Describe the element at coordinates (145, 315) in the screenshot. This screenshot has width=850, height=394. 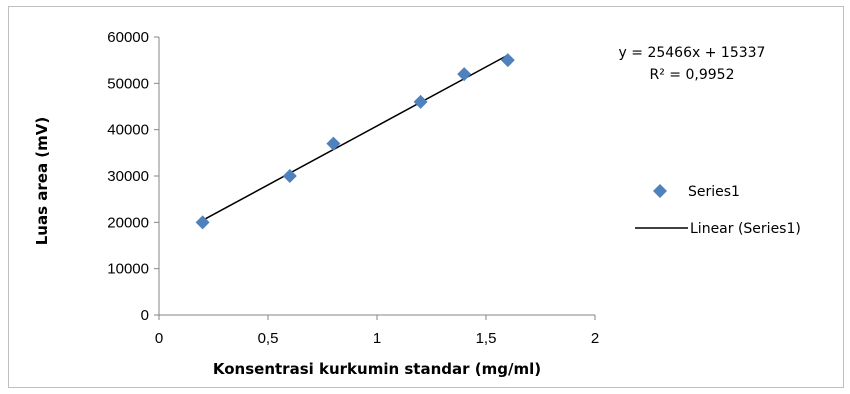
I see `y-tick-label: 0` at that location.